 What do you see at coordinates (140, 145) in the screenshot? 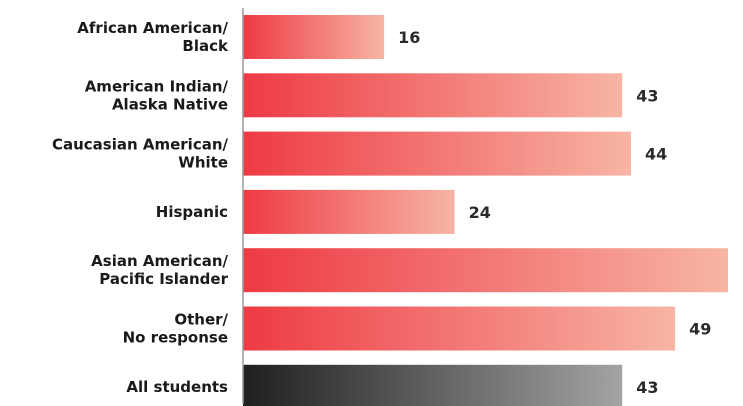
I see `category-label-line: Caucasian American/` at bounding box center [140, 145].